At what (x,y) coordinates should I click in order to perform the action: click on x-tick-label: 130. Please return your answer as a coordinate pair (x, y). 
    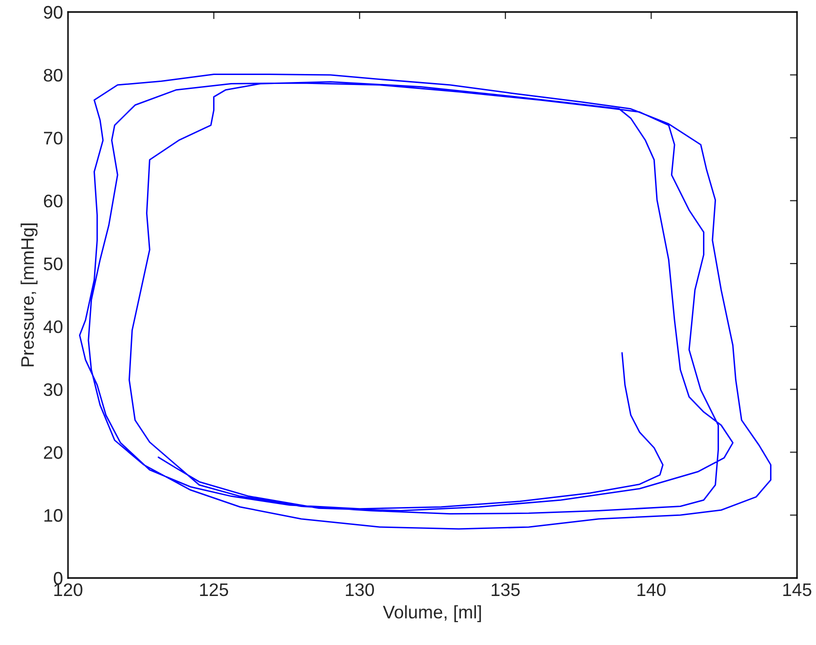
    Looking at the image, I should click on (360, 589).